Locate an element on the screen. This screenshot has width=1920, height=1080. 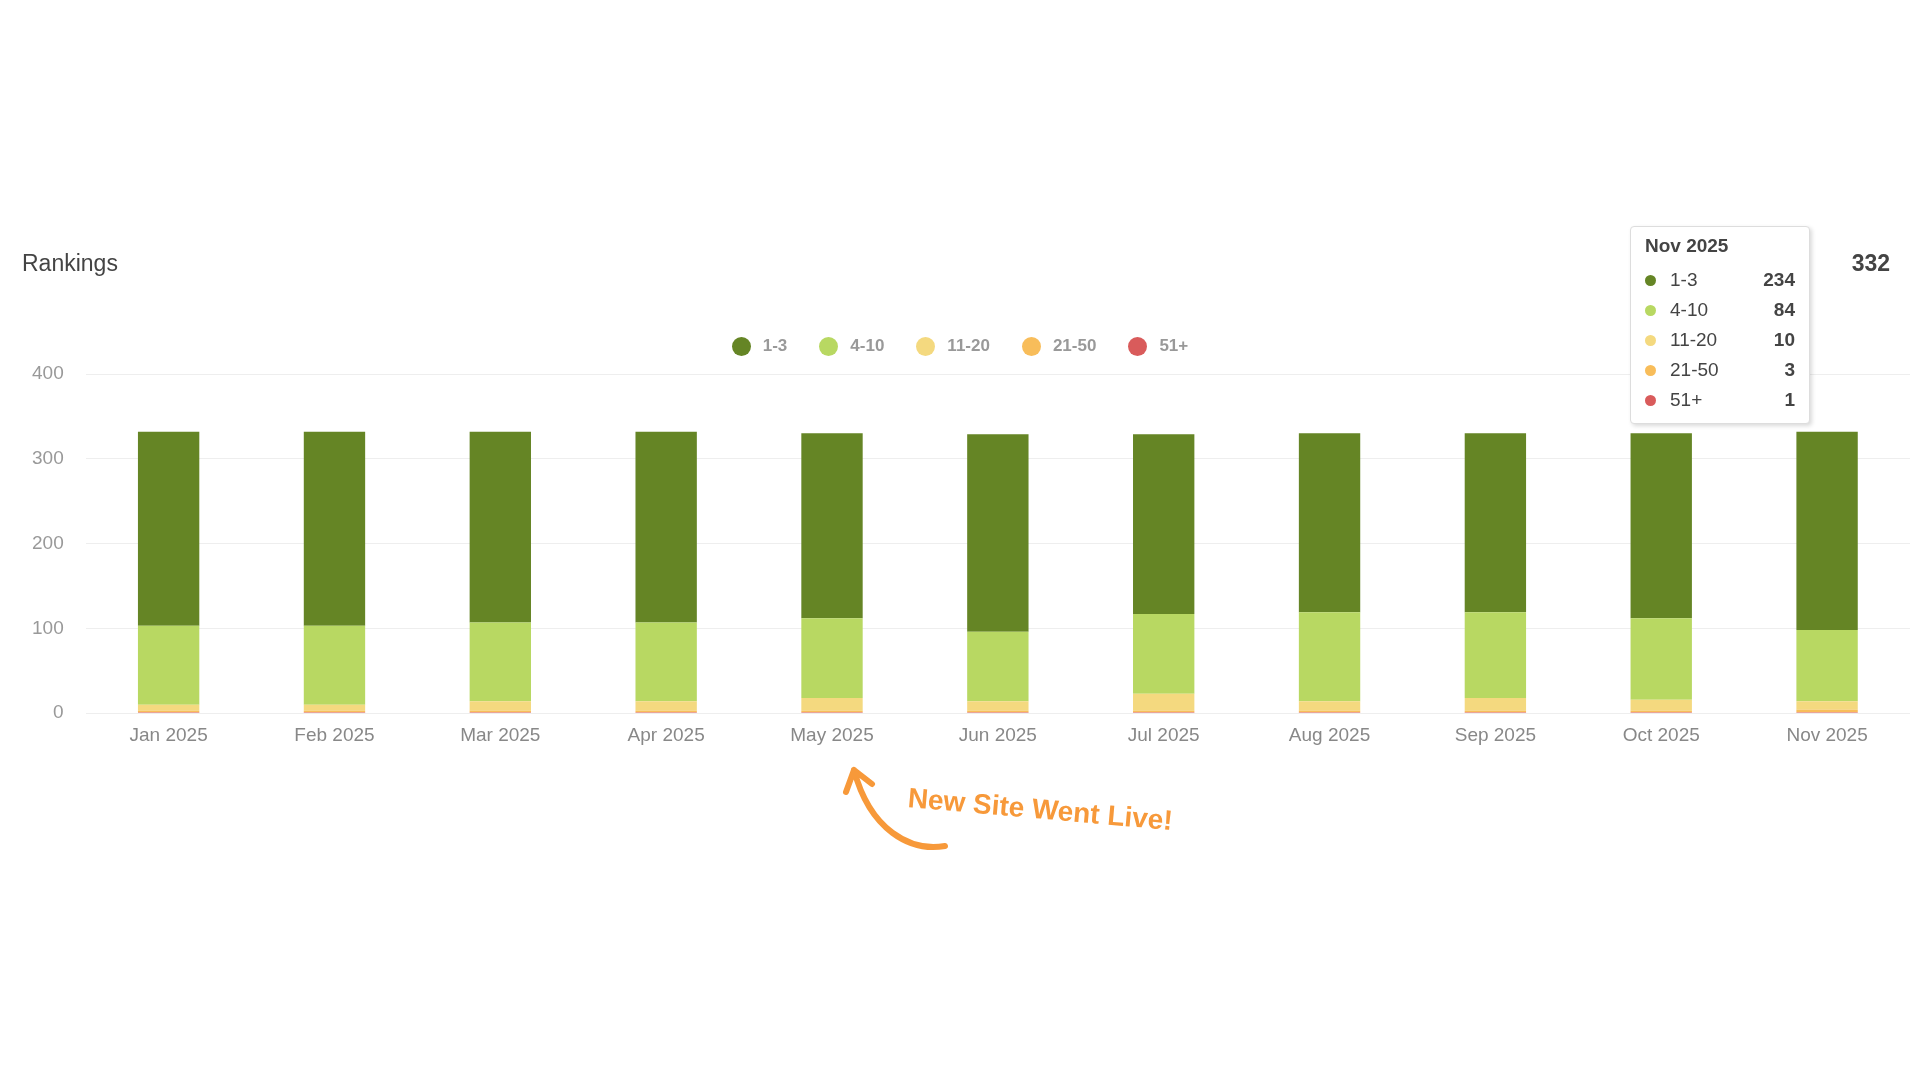
y-tick-label: 200 is located at coordinates (48, 542).